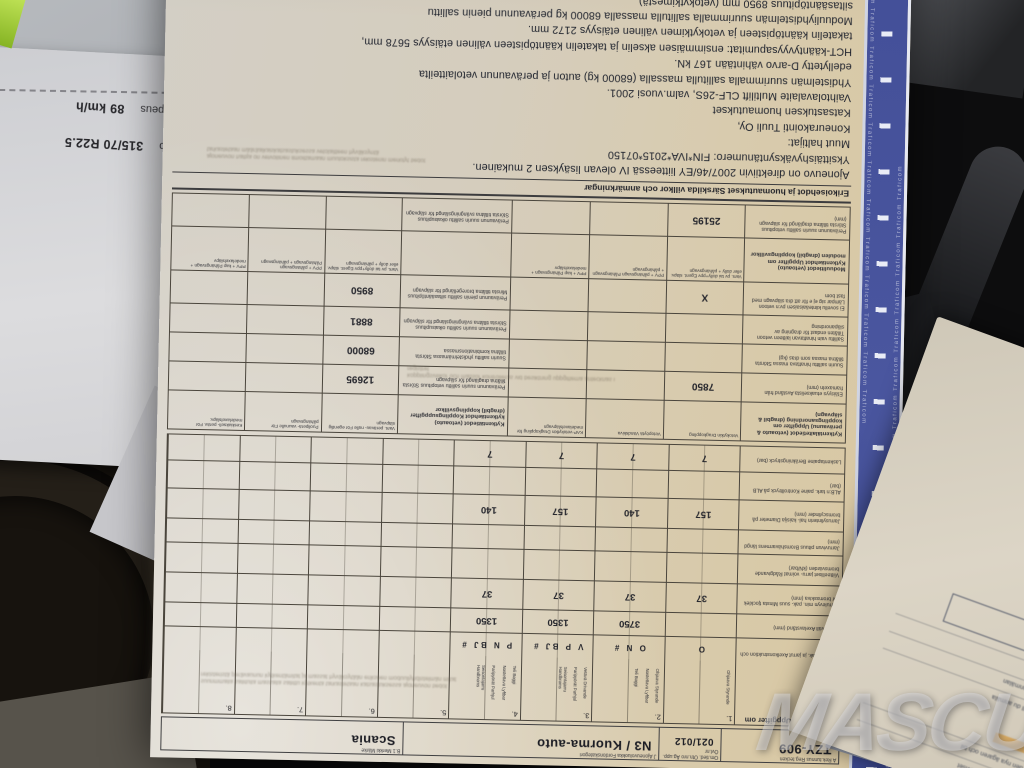  I want to click on axle-cell: 1350, so click(557, 622).